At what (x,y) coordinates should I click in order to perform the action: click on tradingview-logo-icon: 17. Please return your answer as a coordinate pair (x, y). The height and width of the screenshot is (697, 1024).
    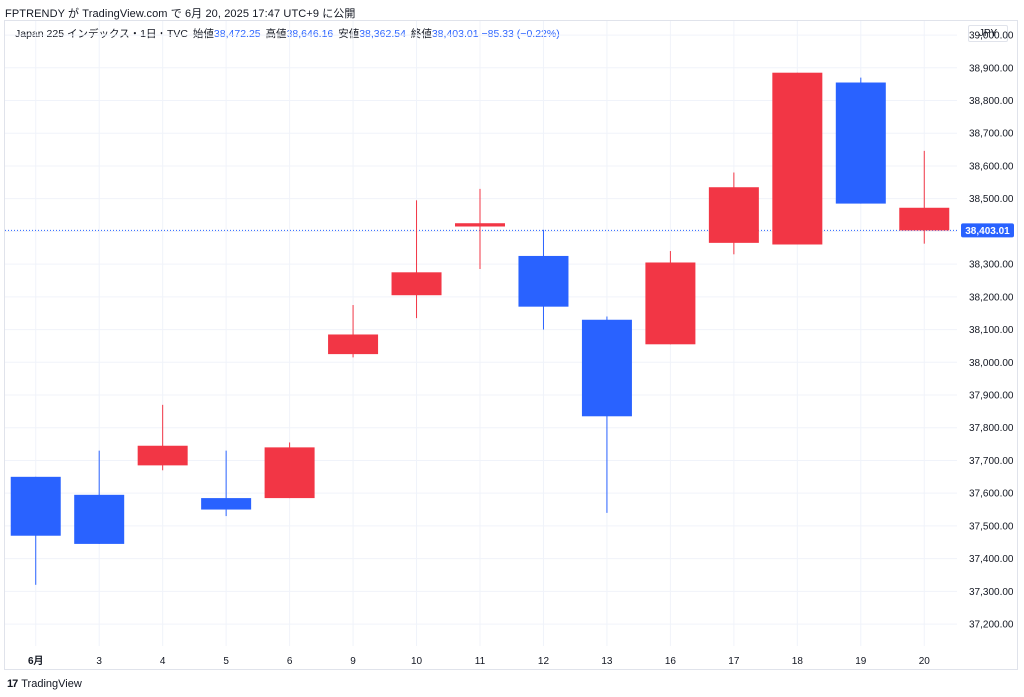
    Looking at the image, I should click on (12, 684).